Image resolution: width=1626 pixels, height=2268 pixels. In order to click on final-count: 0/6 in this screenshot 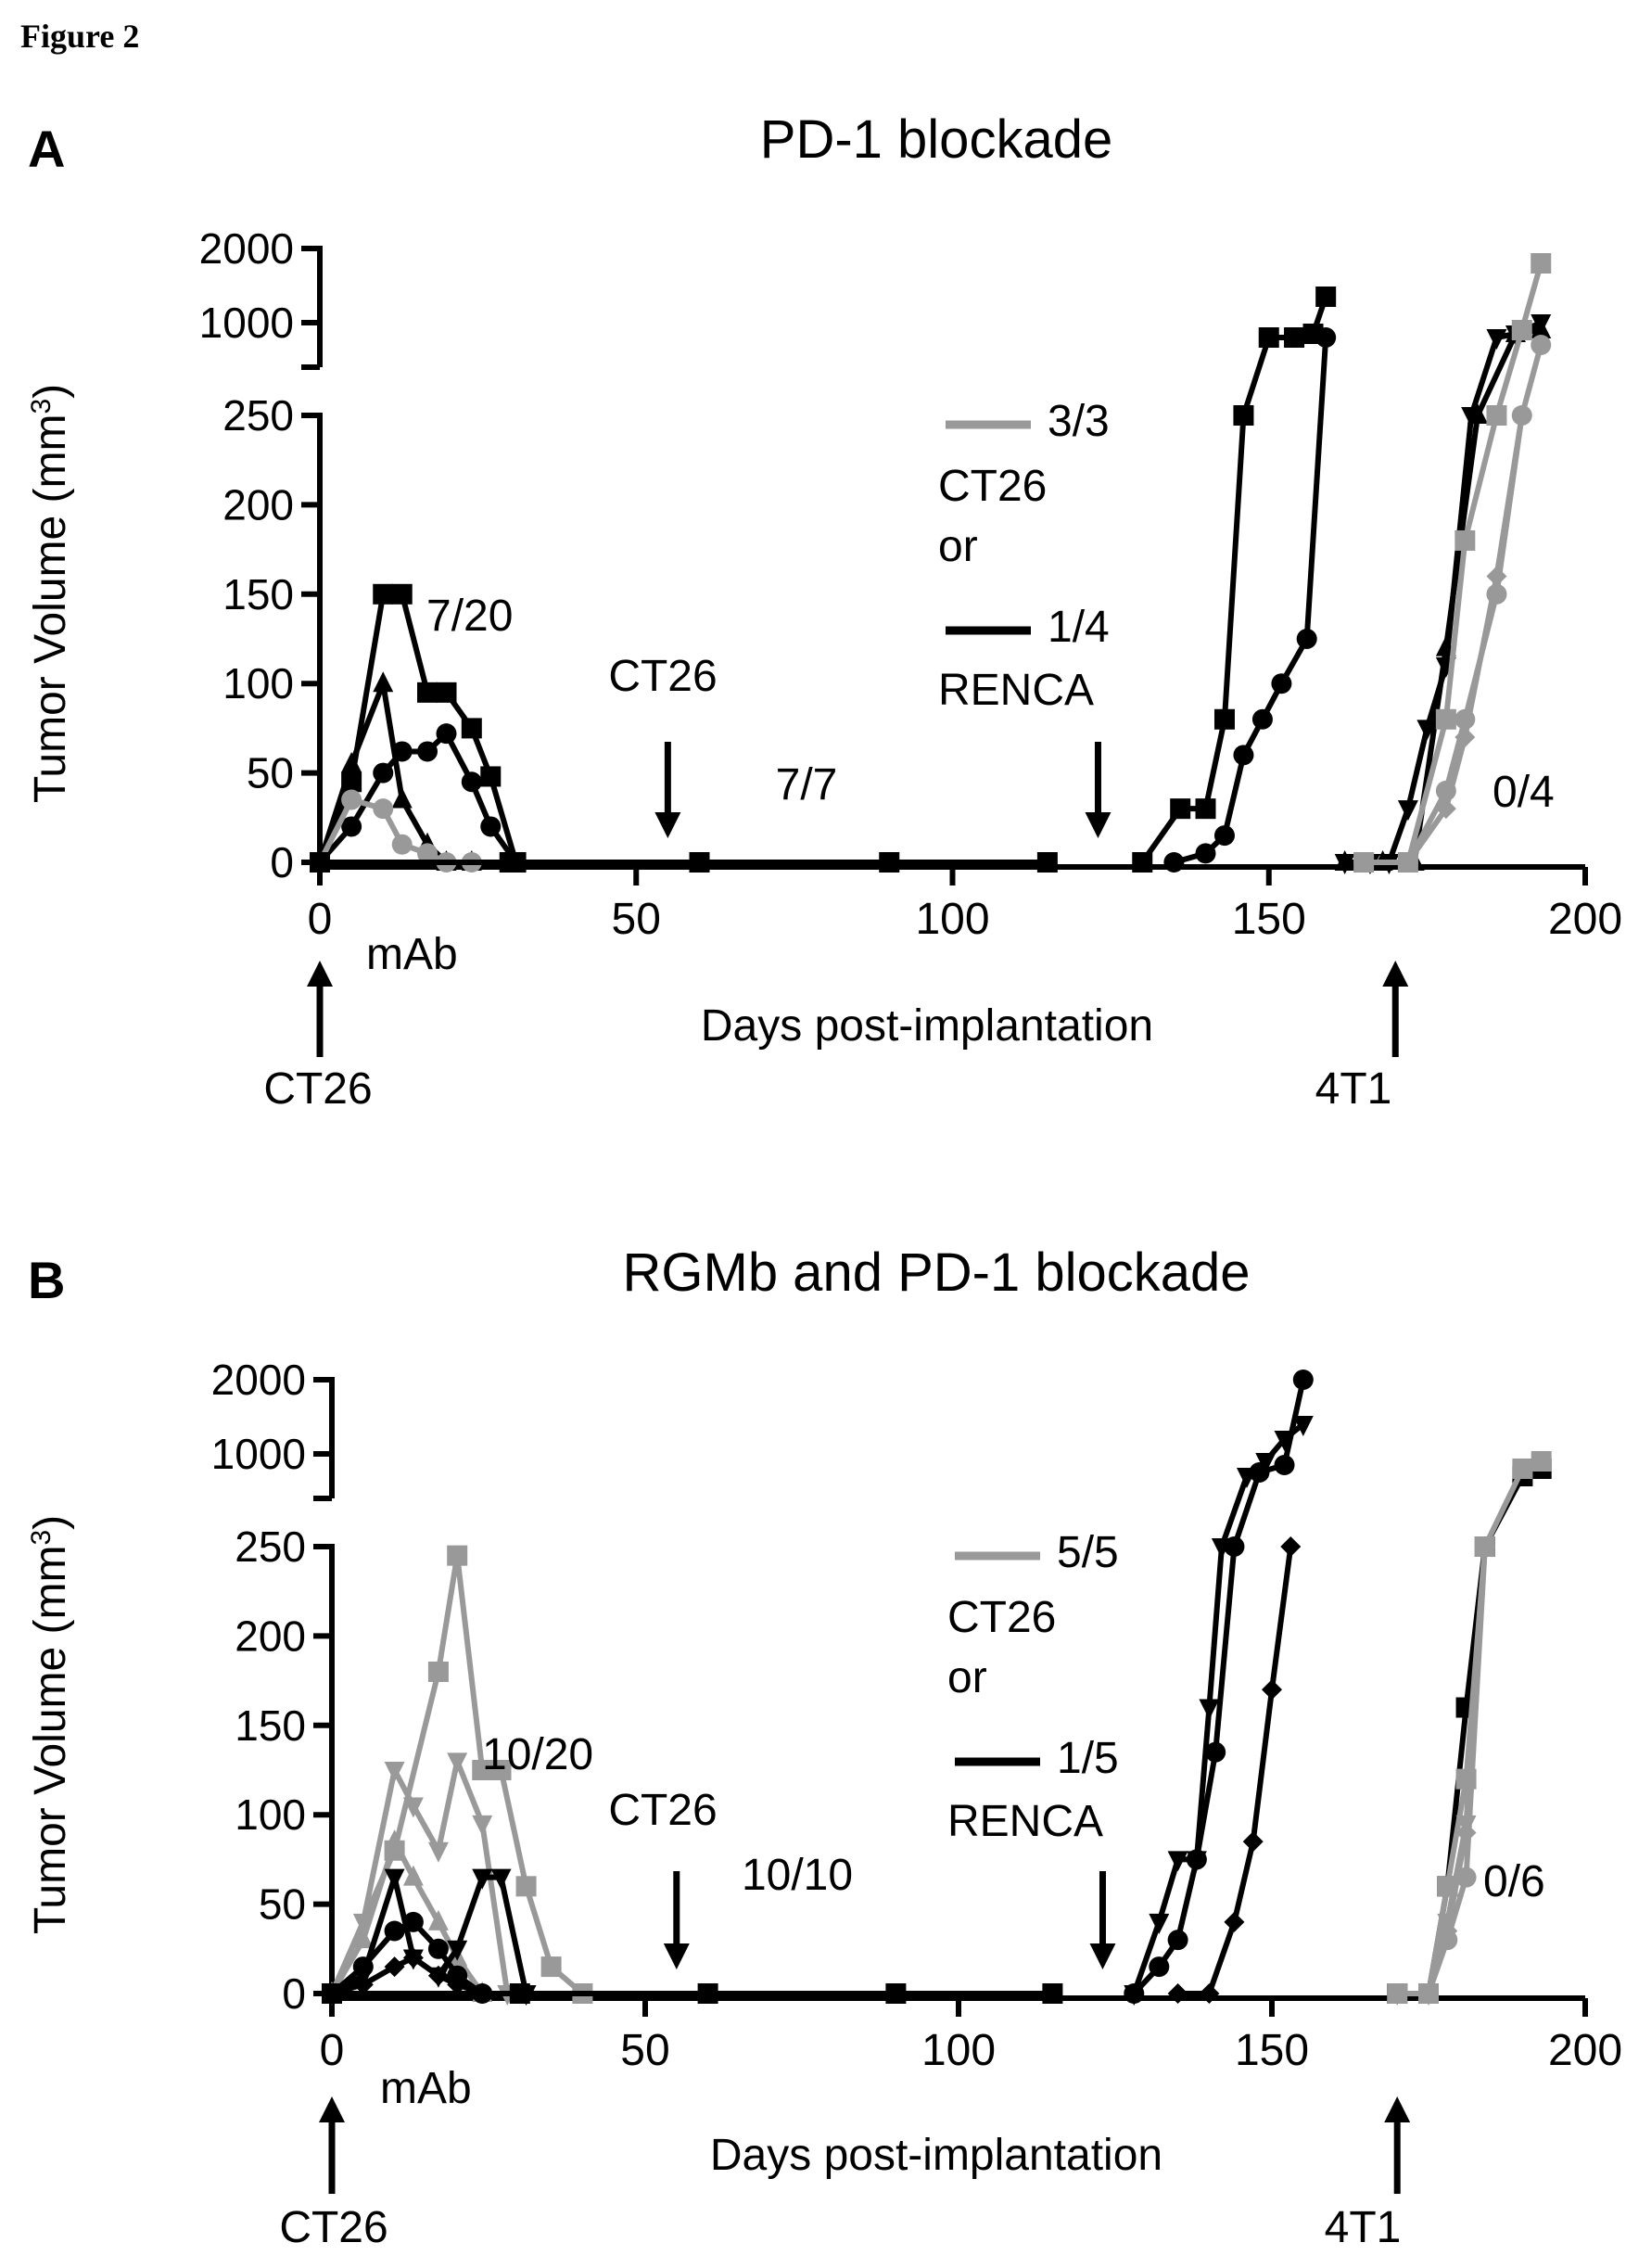, I will do `click(1514, 1881)`.